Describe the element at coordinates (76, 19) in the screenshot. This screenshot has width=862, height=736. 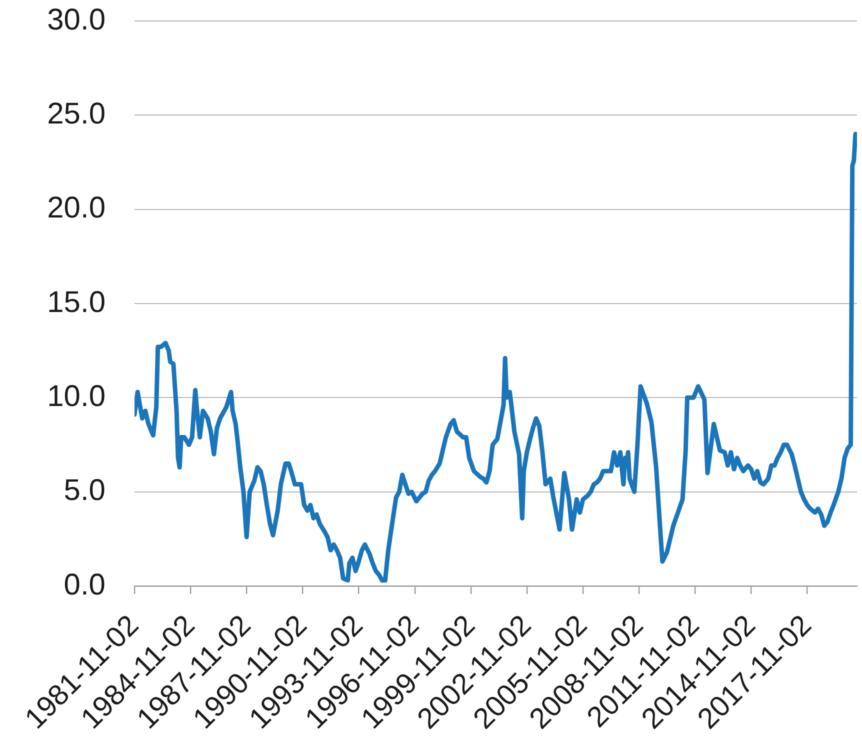
I see `y-tick-label: 30.0` at that location.